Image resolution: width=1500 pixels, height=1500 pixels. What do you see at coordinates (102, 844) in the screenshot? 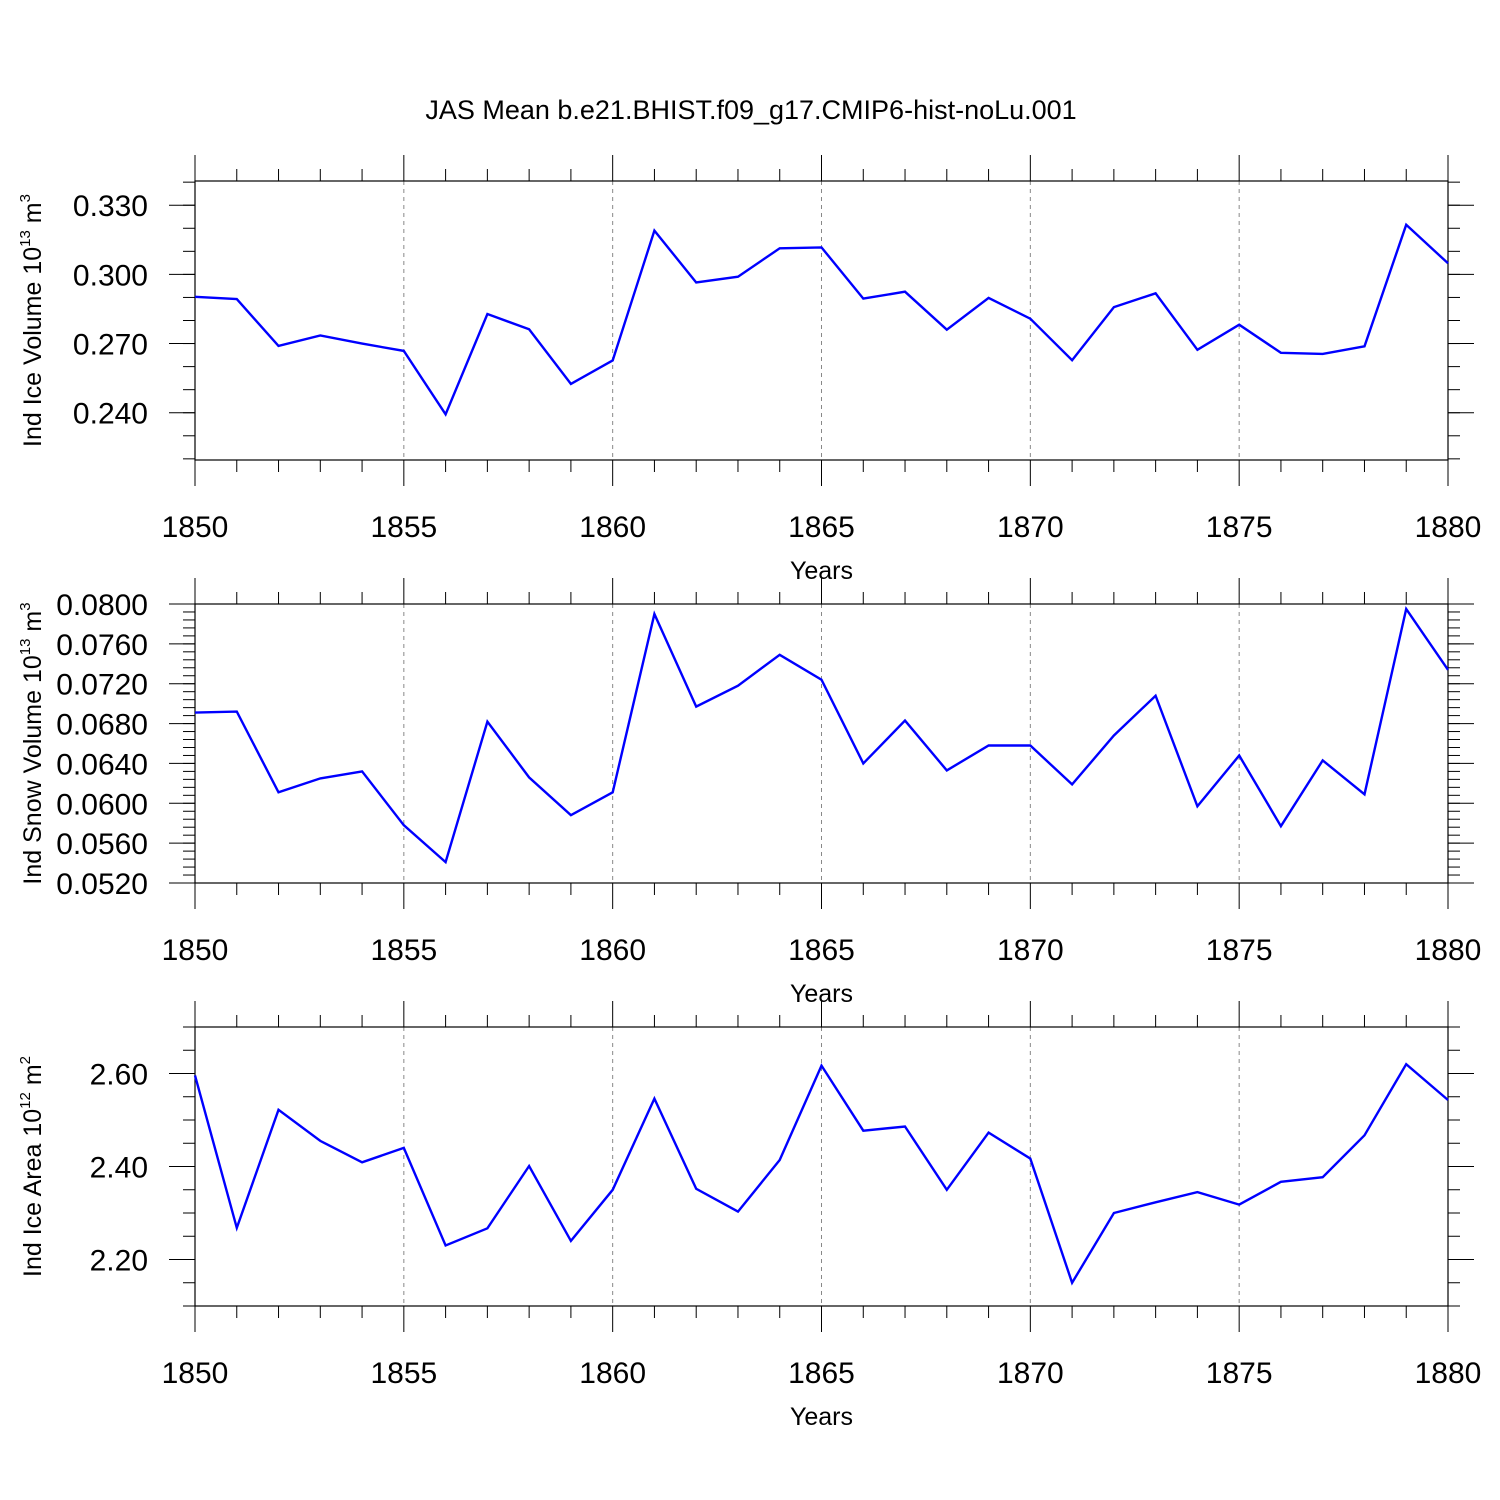
I see `y-tick-label: 0.0560` at bounding box center [102, 844].